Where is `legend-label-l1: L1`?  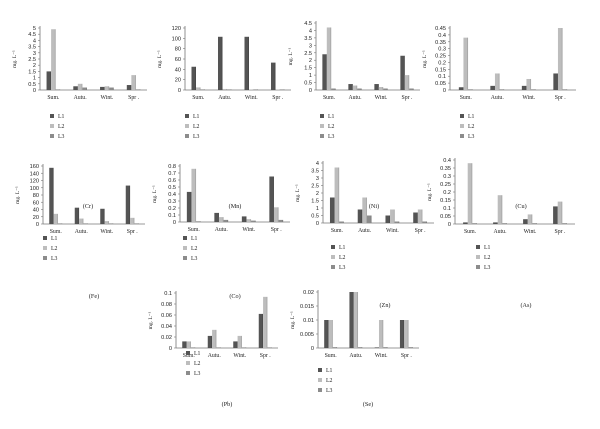
legend-label-l1: L1 is located at coordinates (329, 371).